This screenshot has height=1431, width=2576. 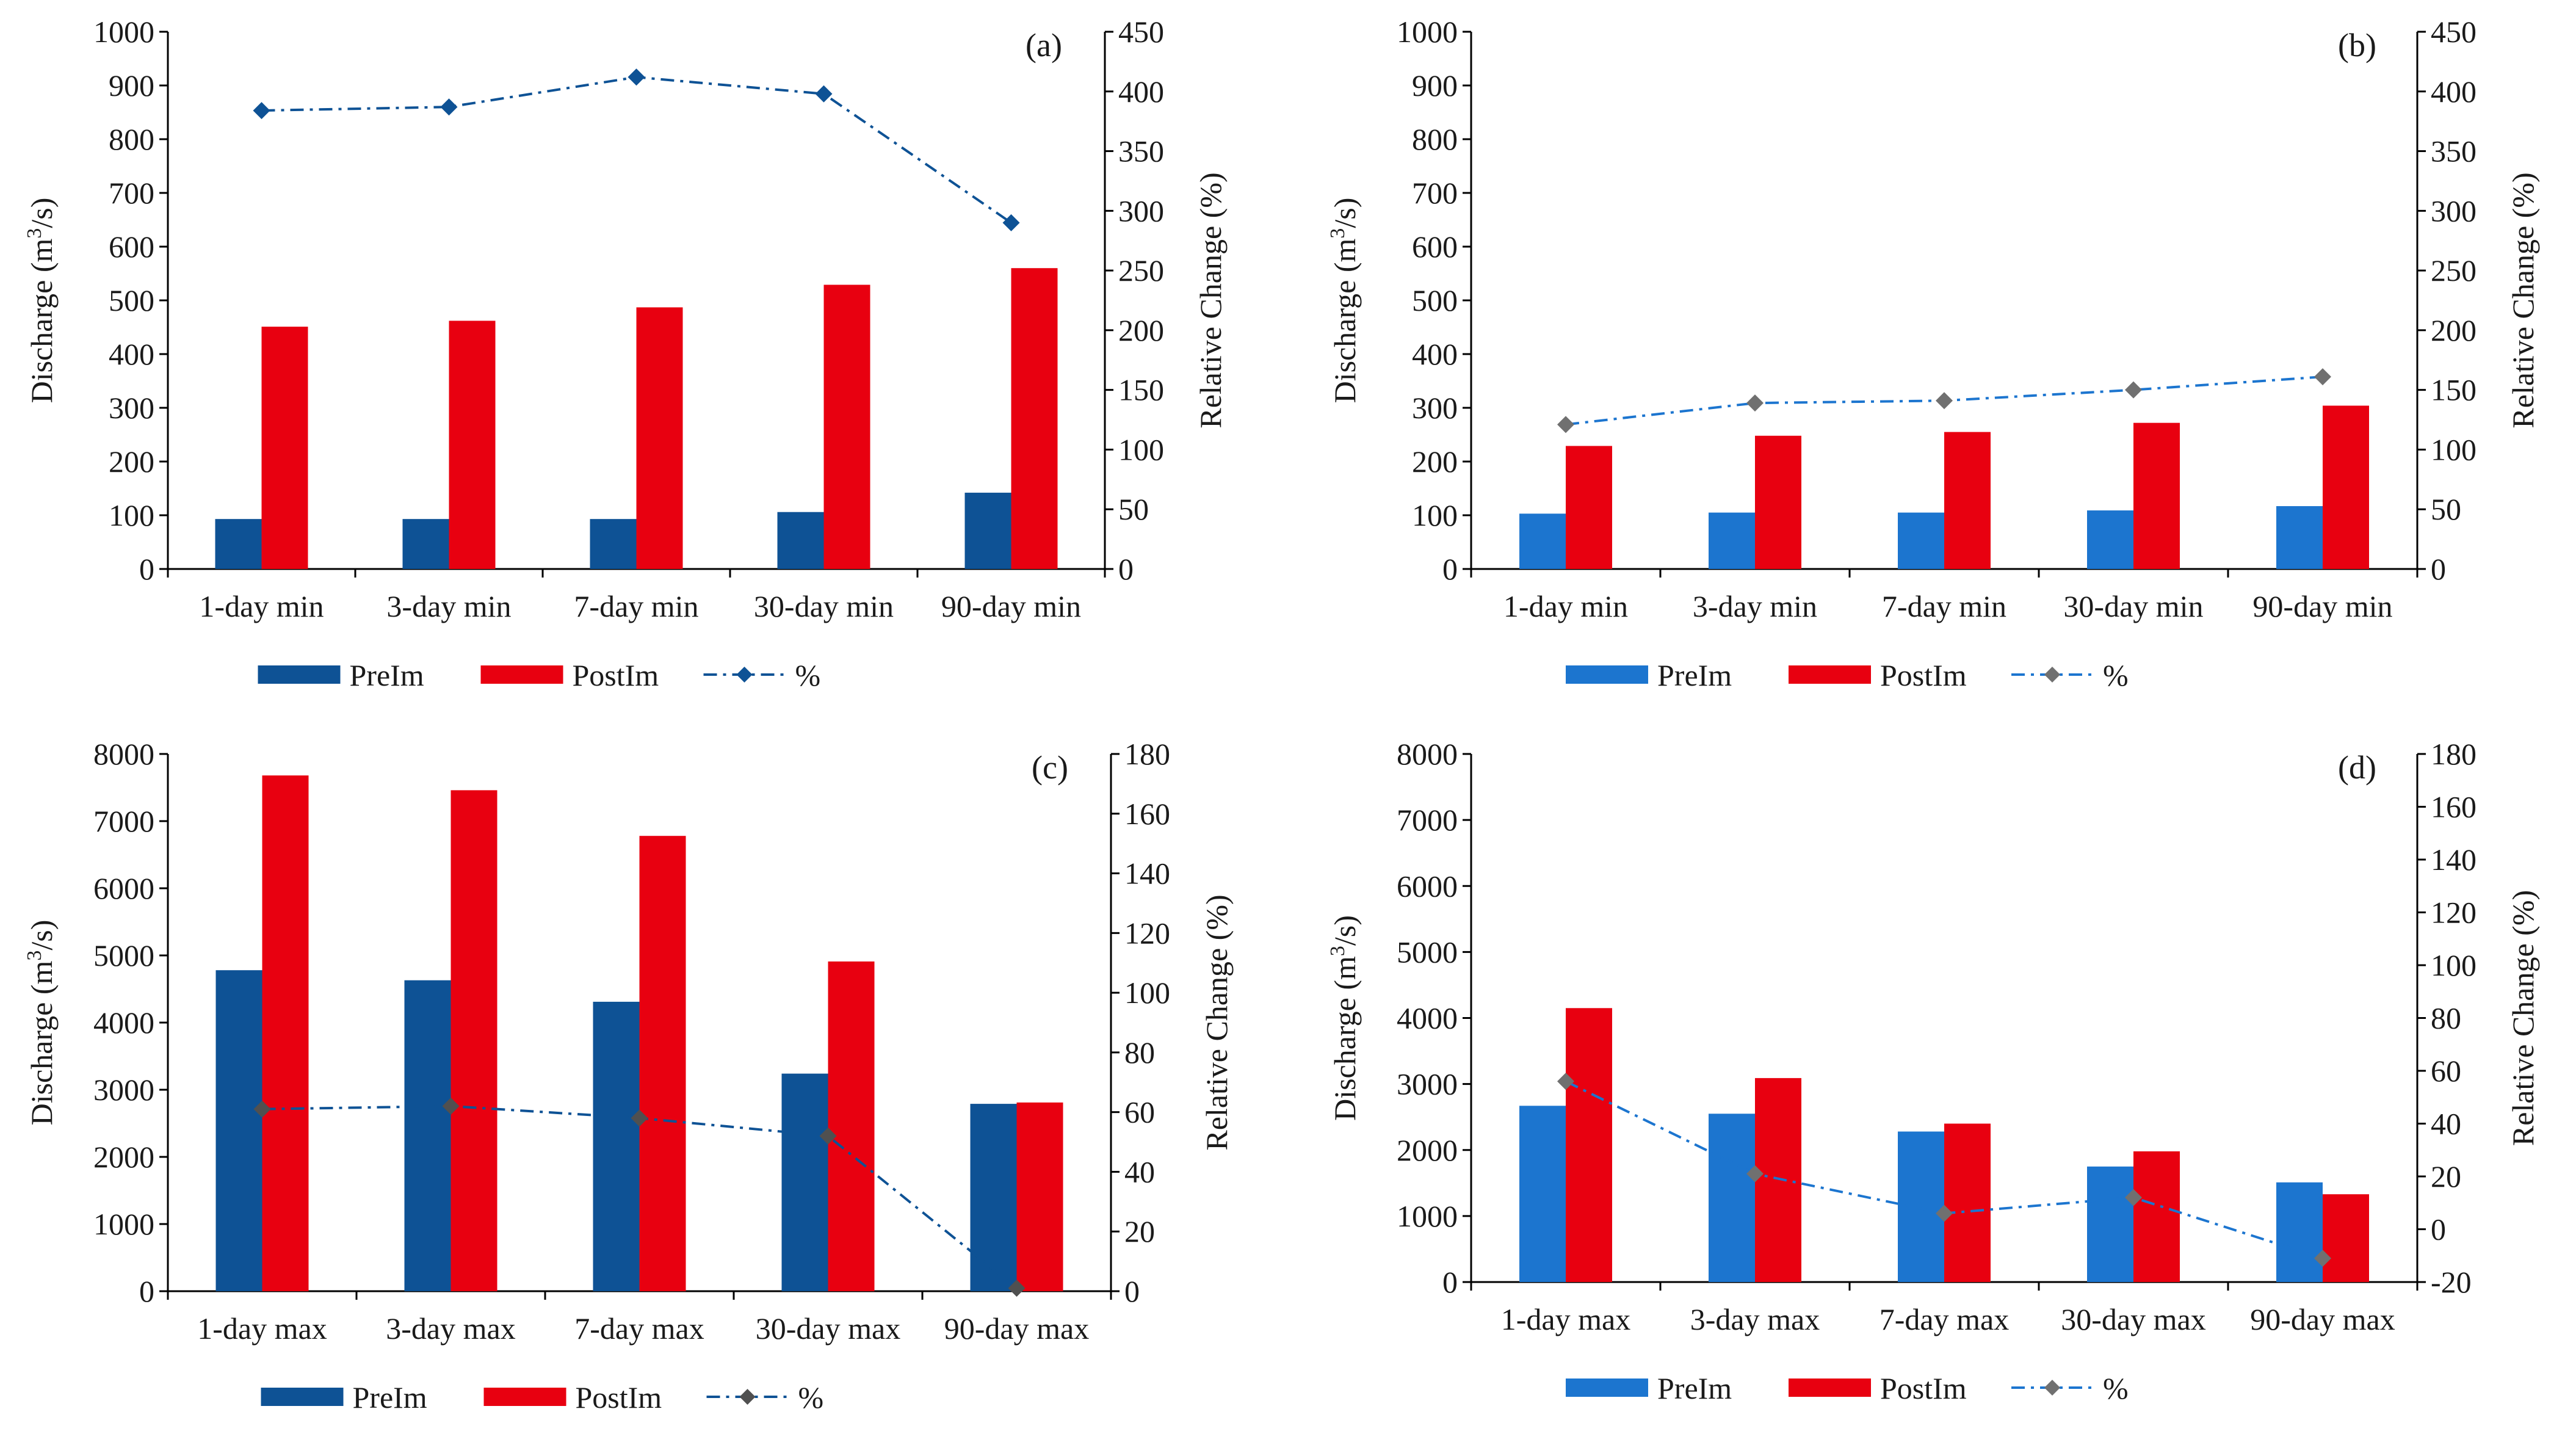 What do you see at coordinates (1944, 606) in the screenshot?
I see `category-label: 7-day min` at bounding box center [1944, 606].